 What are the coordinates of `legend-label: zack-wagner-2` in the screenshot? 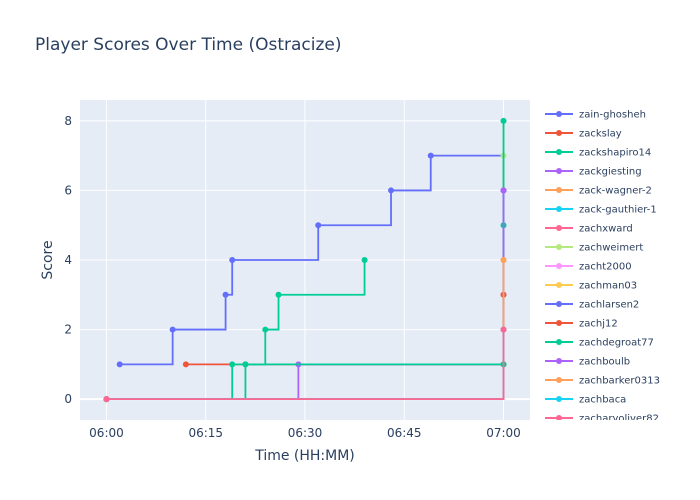 It's located at (615, 191).